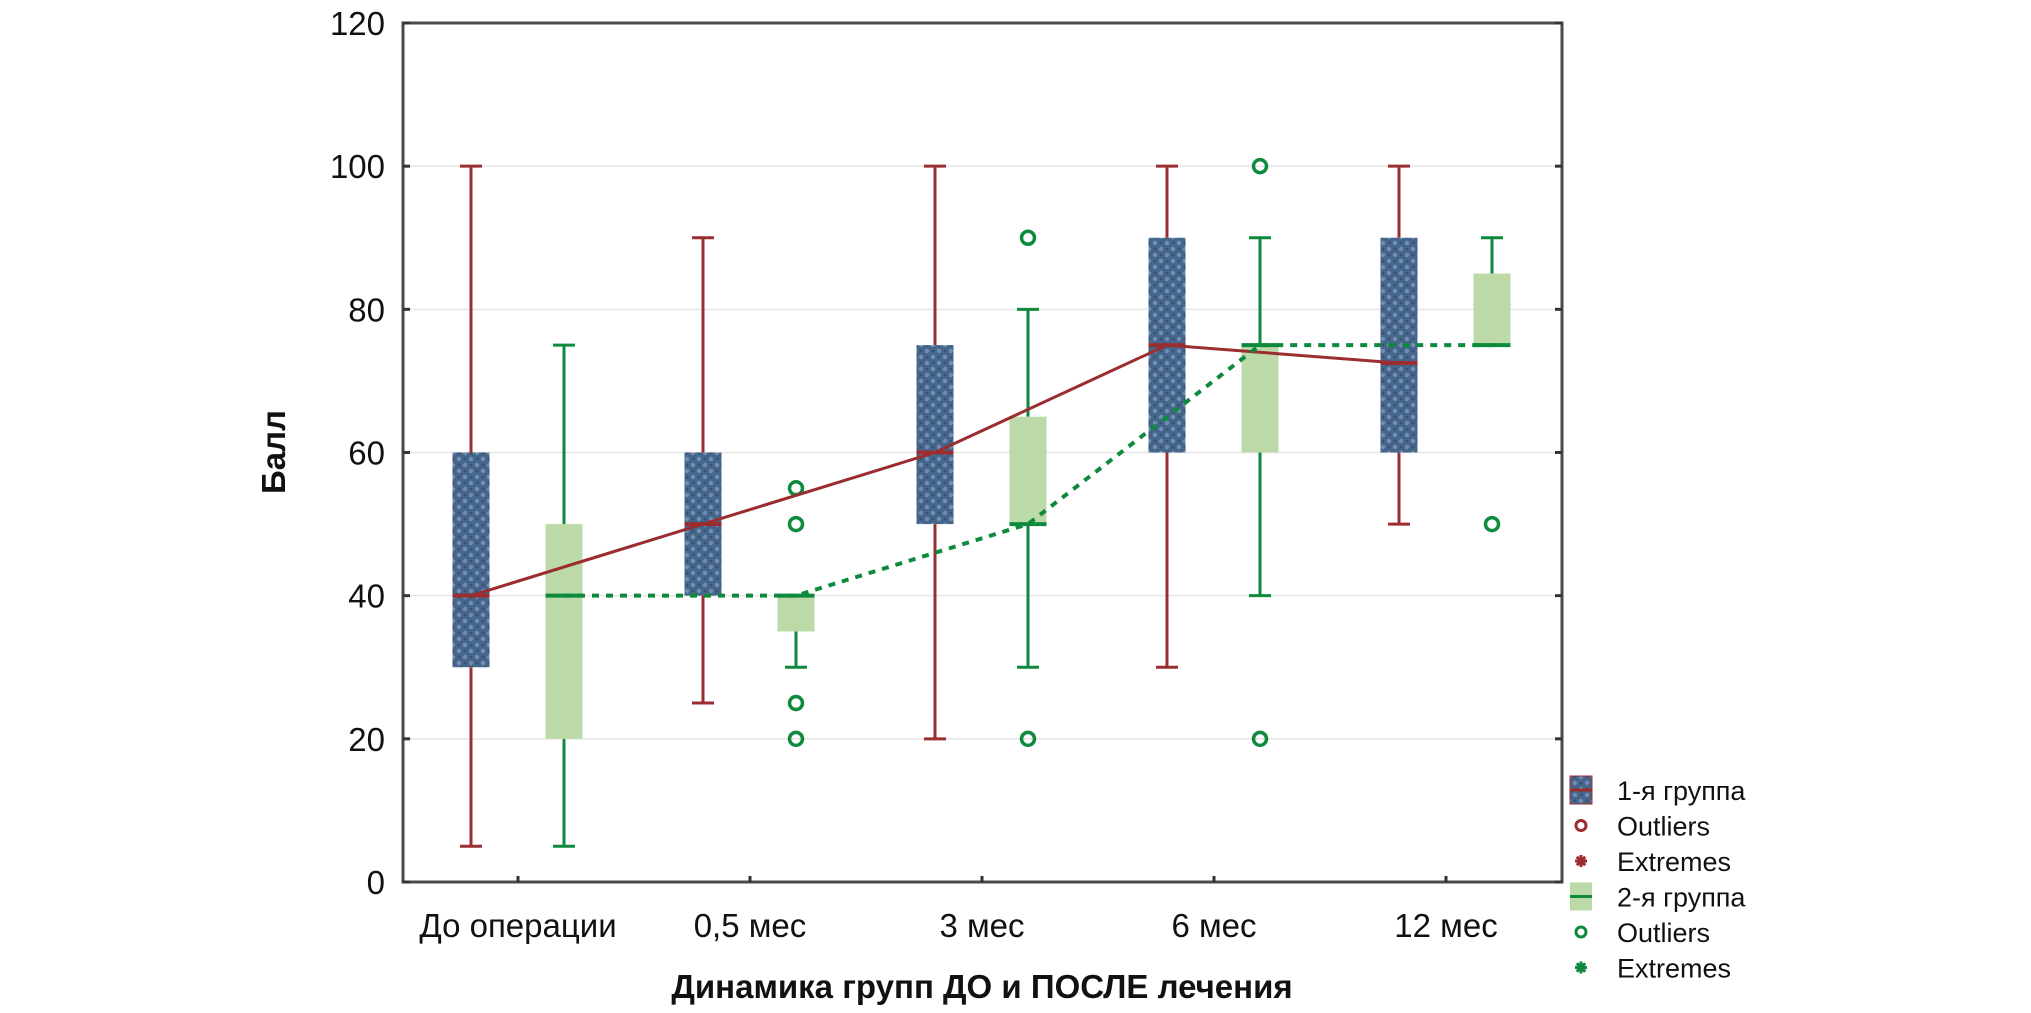 The height and width of the screenshot is (1013, 2031). What do you see at coordinates (1681, 898) in the screenshot?
I see `legend-label: 2-я группа` at bounding box center [1681, 898].